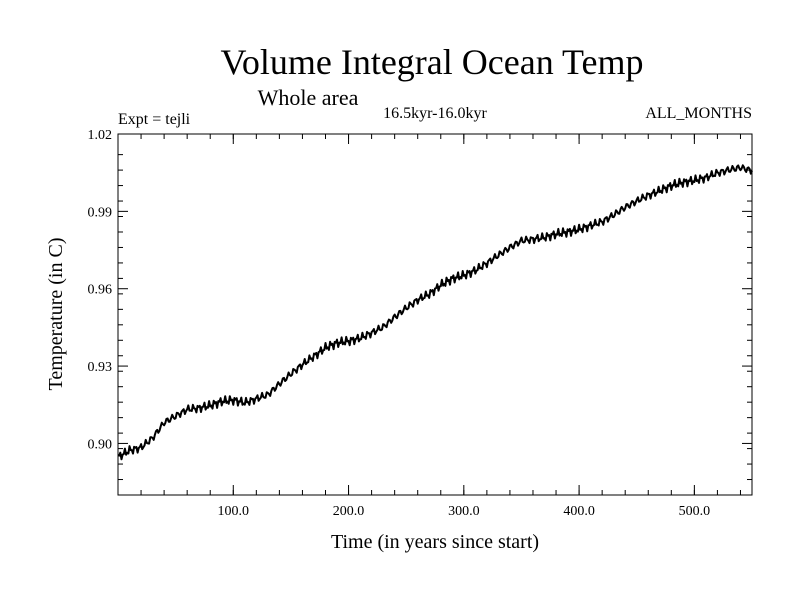 The width and height of the screenshot is (800, 600). I want to click on experiment-label: Expt = tejli, so click(154, 119).